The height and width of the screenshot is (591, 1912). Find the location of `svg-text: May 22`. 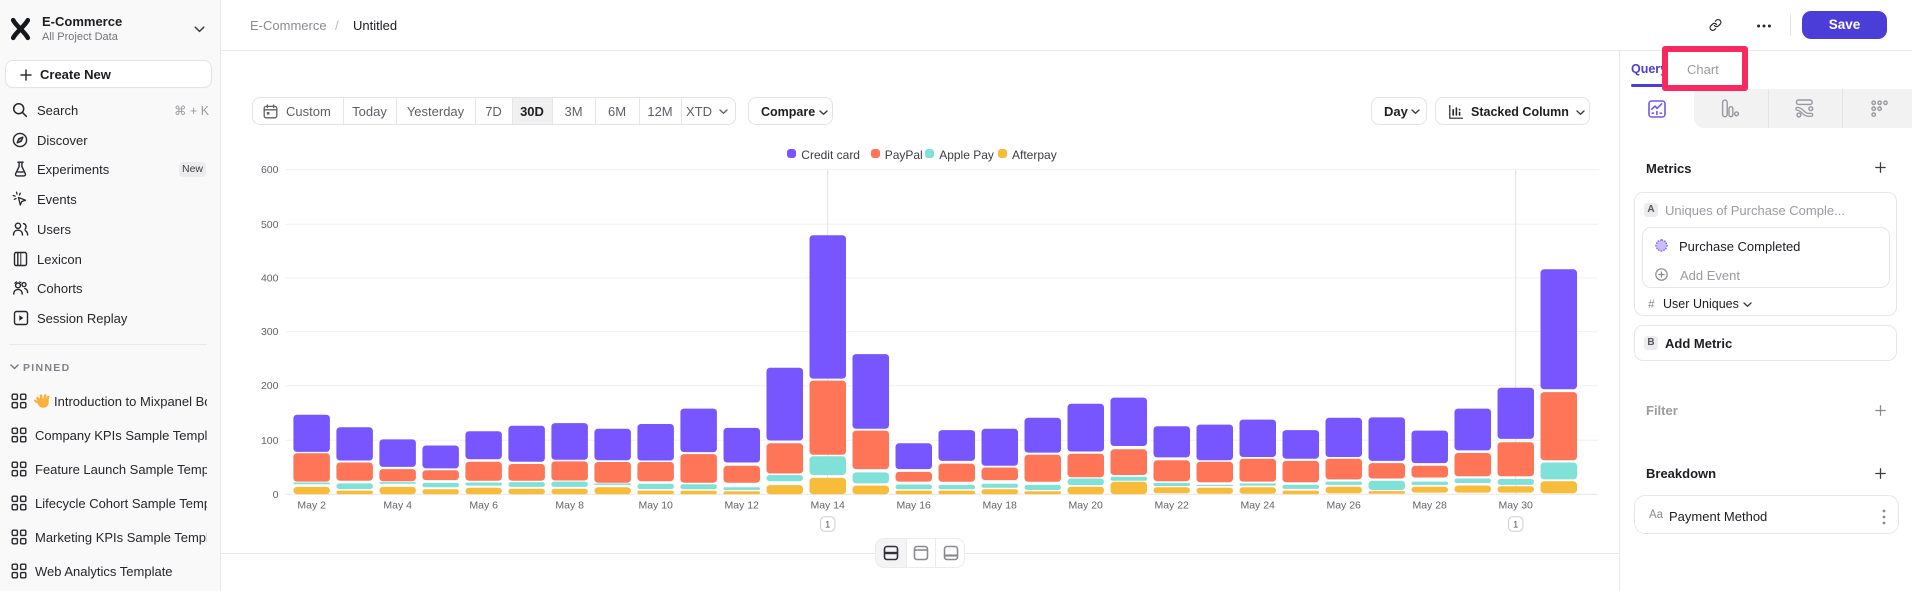

svg-text: May 22 is located at coordinates (1171, 506).